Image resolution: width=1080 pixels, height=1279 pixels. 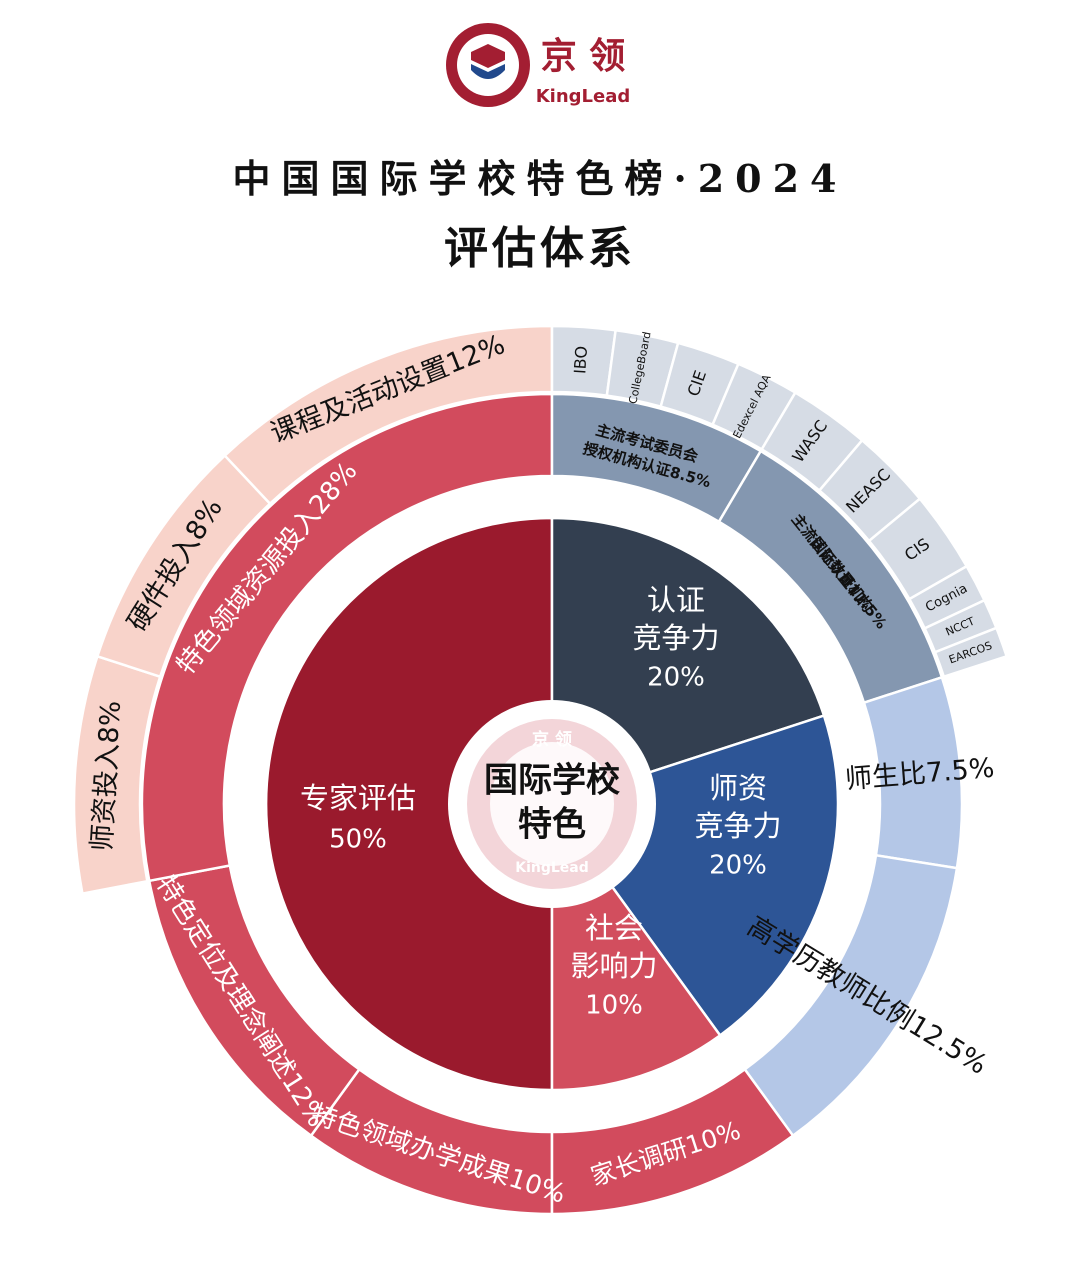 What do you see at coordinates (737, 826) in the screenshot?
I see `inner-label-3-name-2: 竞争力` at bounding box center [737, 826].